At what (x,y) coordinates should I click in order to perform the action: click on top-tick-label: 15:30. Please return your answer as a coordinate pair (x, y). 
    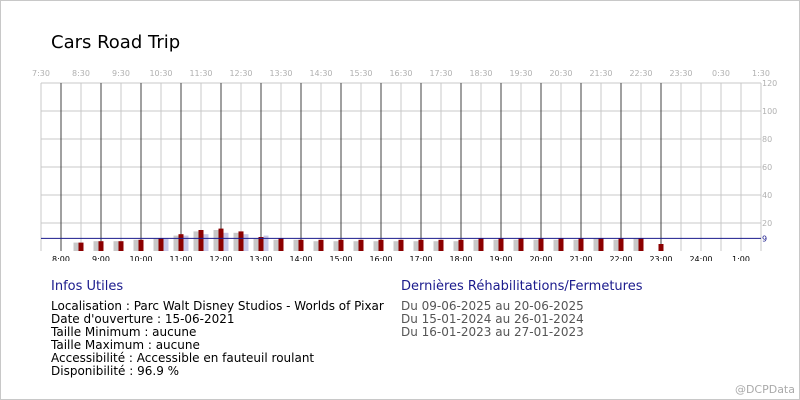
    Looking at the image, I should click on (360, 73).